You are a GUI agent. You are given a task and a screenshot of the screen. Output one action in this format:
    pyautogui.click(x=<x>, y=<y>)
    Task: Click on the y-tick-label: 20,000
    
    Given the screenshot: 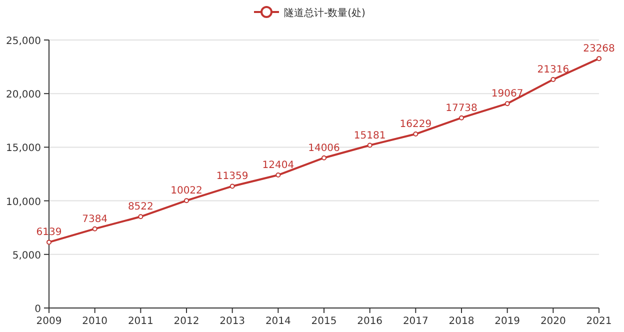 What is the action you would take?
    pyautogui.click(x=23, y=95)
    